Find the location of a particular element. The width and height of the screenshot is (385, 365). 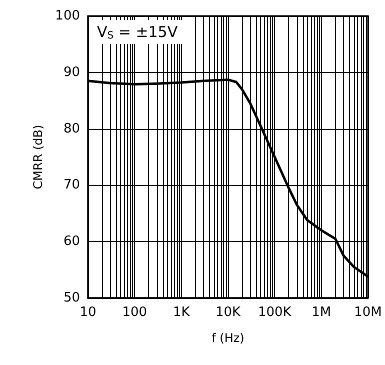

y-tick-label: 70 is located at coordinates (71, 185).